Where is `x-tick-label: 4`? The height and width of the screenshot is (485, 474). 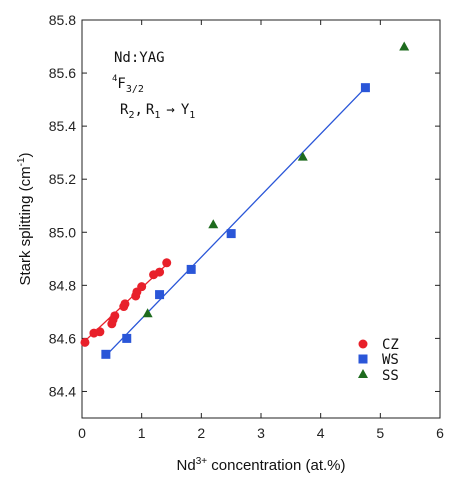
x-tick-label: 4 is located at coordinates (321, 433).